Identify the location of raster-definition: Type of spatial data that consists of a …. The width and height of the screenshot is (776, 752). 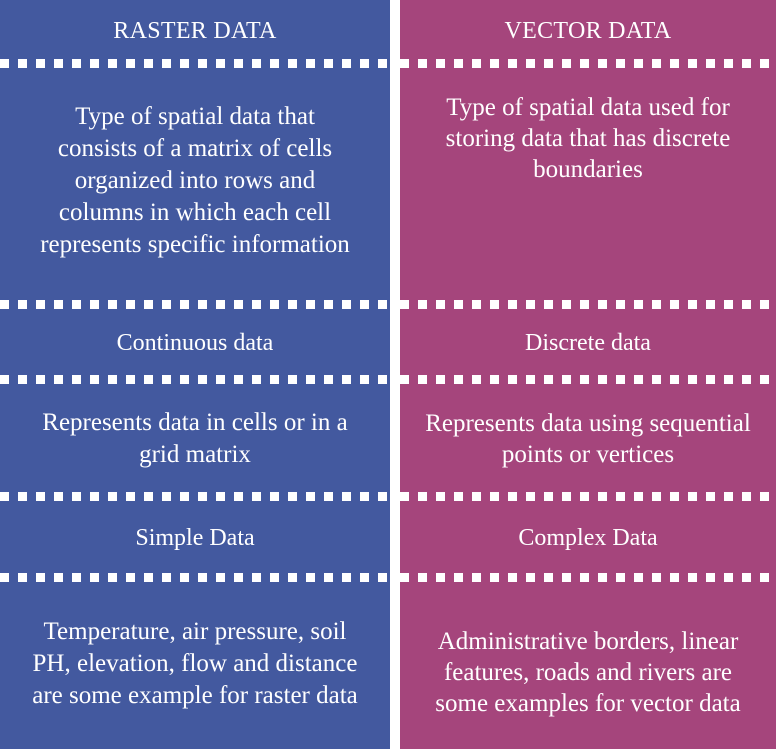
(195, 180).